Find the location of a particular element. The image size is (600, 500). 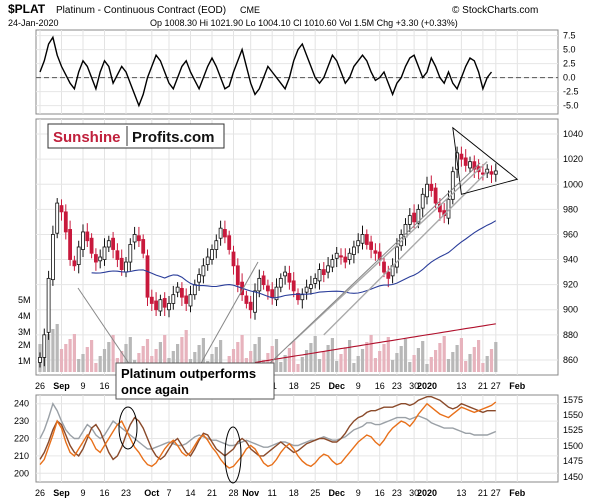

x-tick-bottom-21: 21 is located at coordinates (483, 493).